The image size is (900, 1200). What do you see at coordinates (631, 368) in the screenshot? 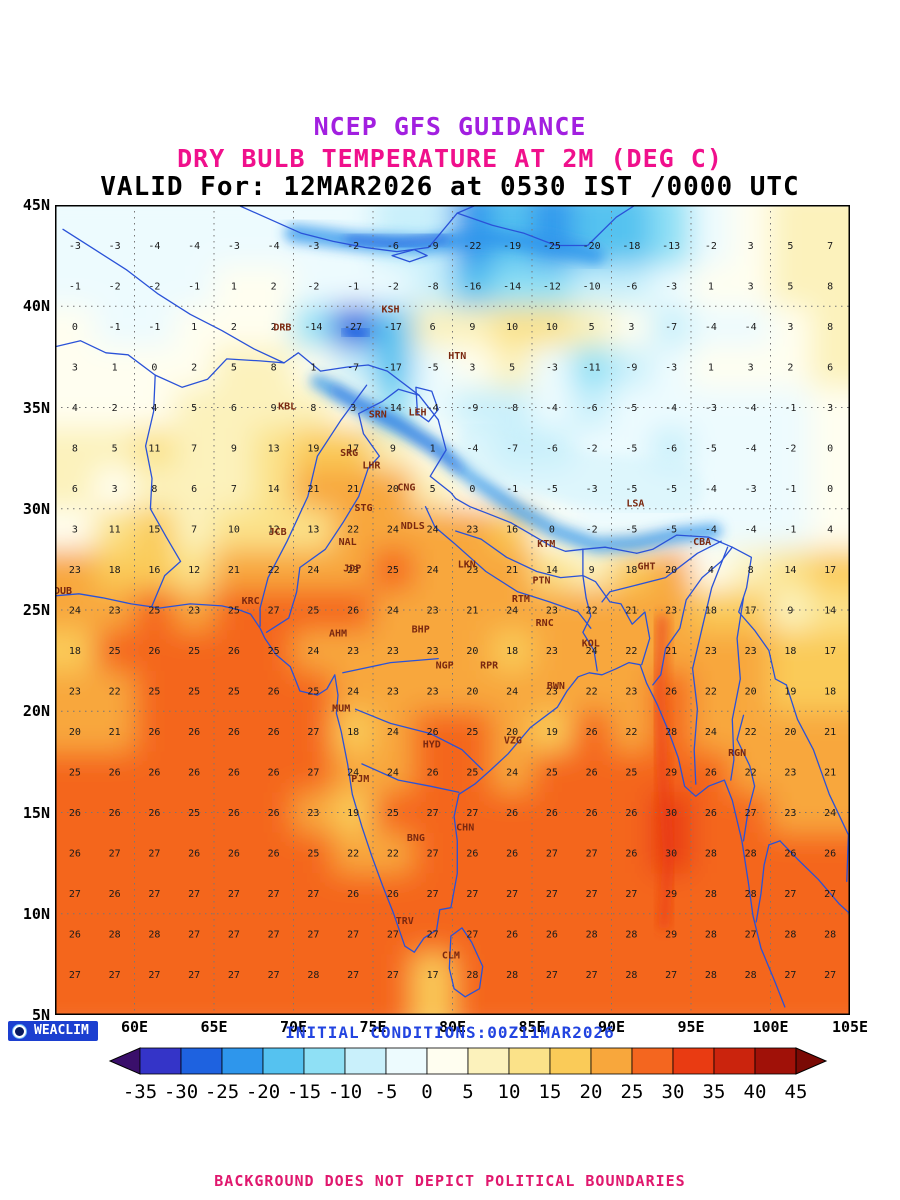
I see `temp-value: -9` at bounding box center [631, 368].